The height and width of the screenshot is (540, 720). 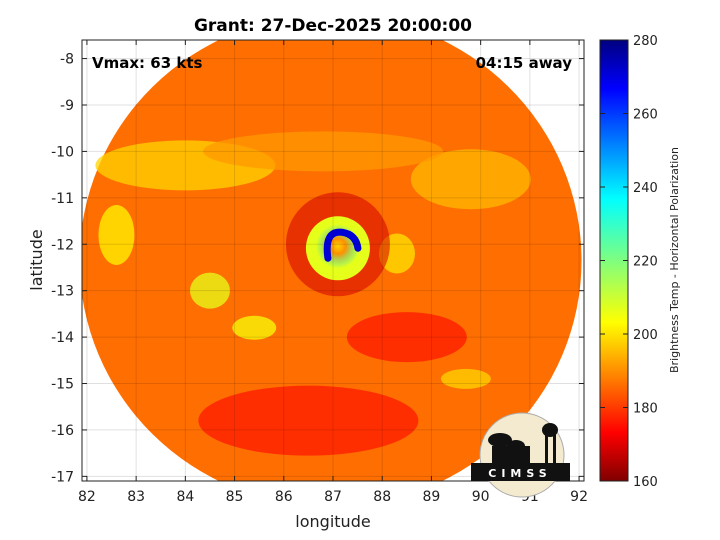 What do you see at coordinates (36, 259) in the screenshot?
I see `y-axis-label: latitude` at bounding box center [36, 259].